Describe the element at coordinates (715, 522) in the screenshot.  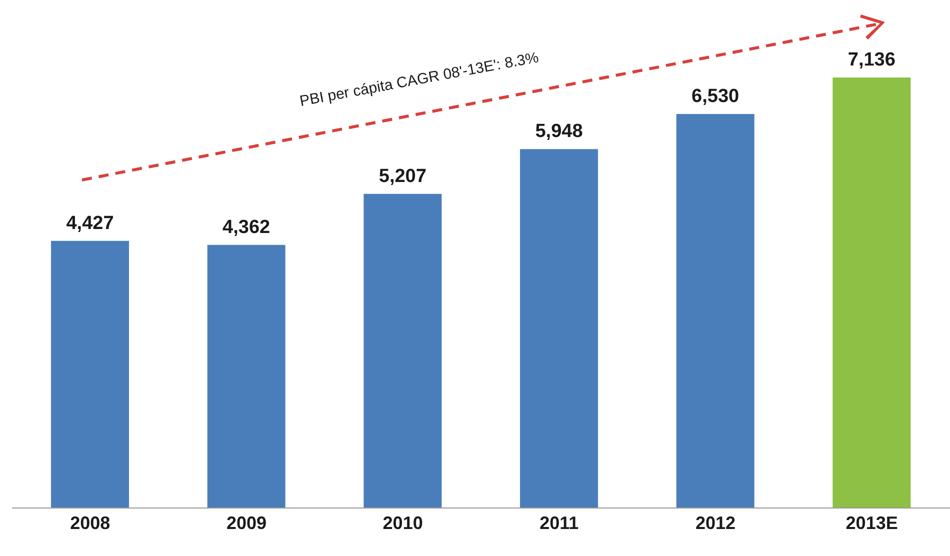
I see `x-tick-label: 2012` at that location.